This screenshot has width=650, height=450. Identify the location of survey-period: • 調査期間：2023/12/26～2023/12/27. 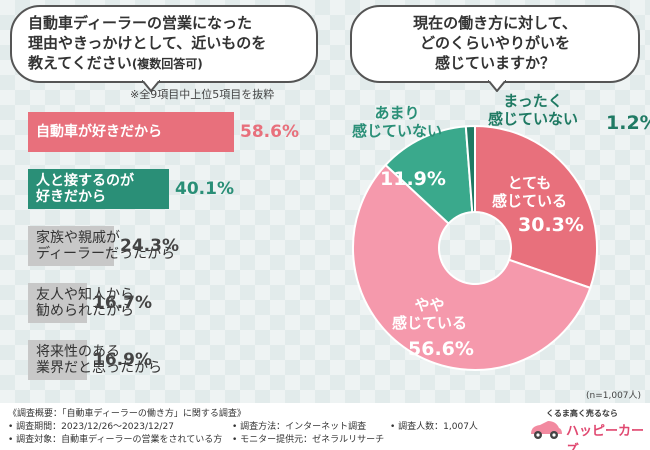
(91, 427).